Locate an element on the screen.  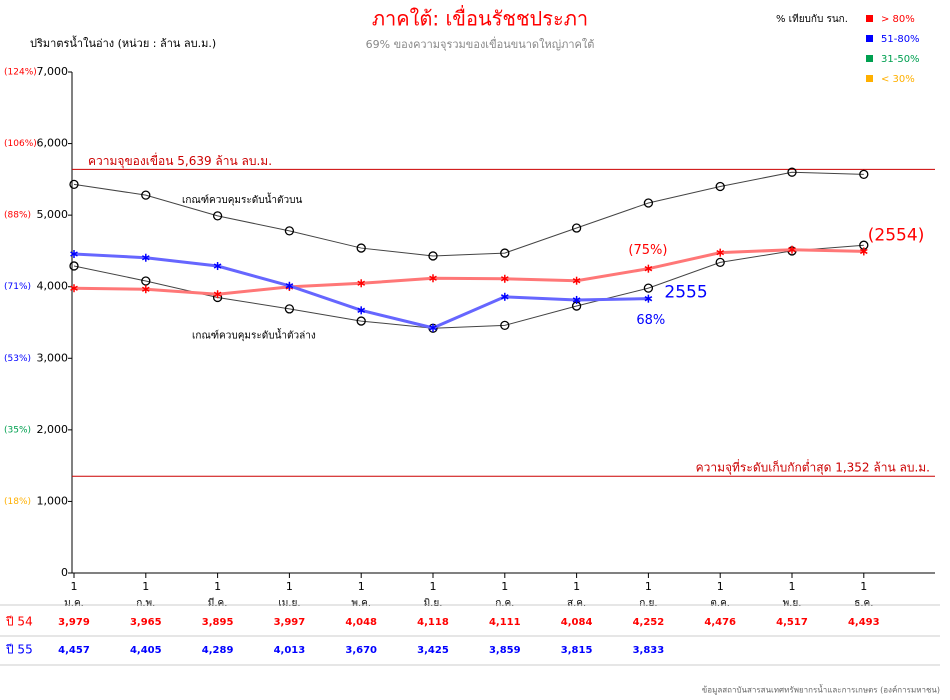
percent-tick-label: (35%) is located at coordinates (17, 430).